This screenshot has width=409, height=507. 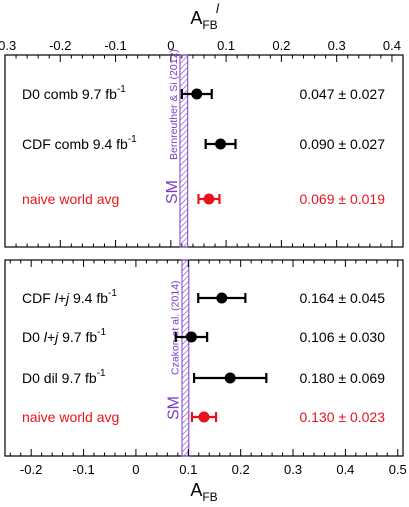 What do you see at coordinates (38, 298) in the screenshot?
I see `label-part: CDF` at bounding box center [38, 298].